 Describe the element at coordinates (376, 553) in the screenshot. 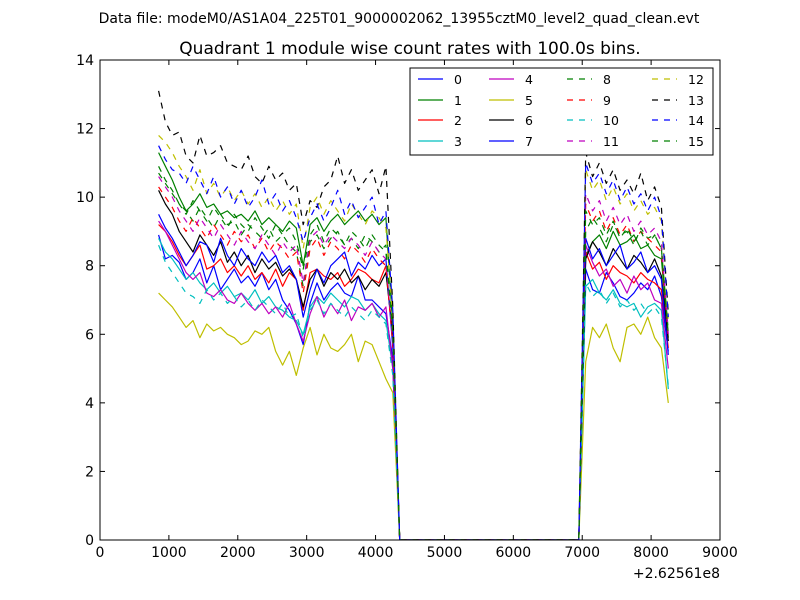

I see `x-tick-label: 4000` at that location.